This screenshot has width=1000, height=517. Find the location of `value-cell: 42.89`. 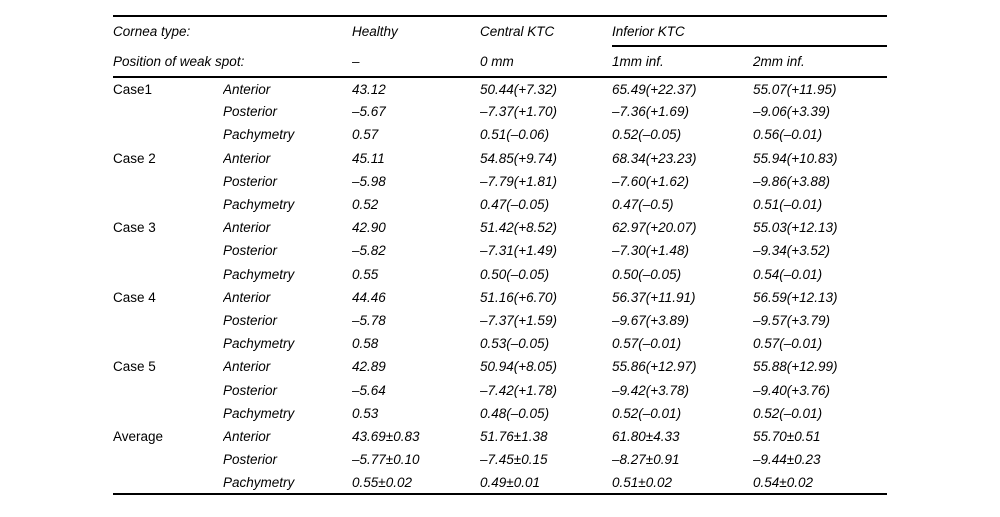

value-cell: 42.89 is located at coordinates (369, 367).